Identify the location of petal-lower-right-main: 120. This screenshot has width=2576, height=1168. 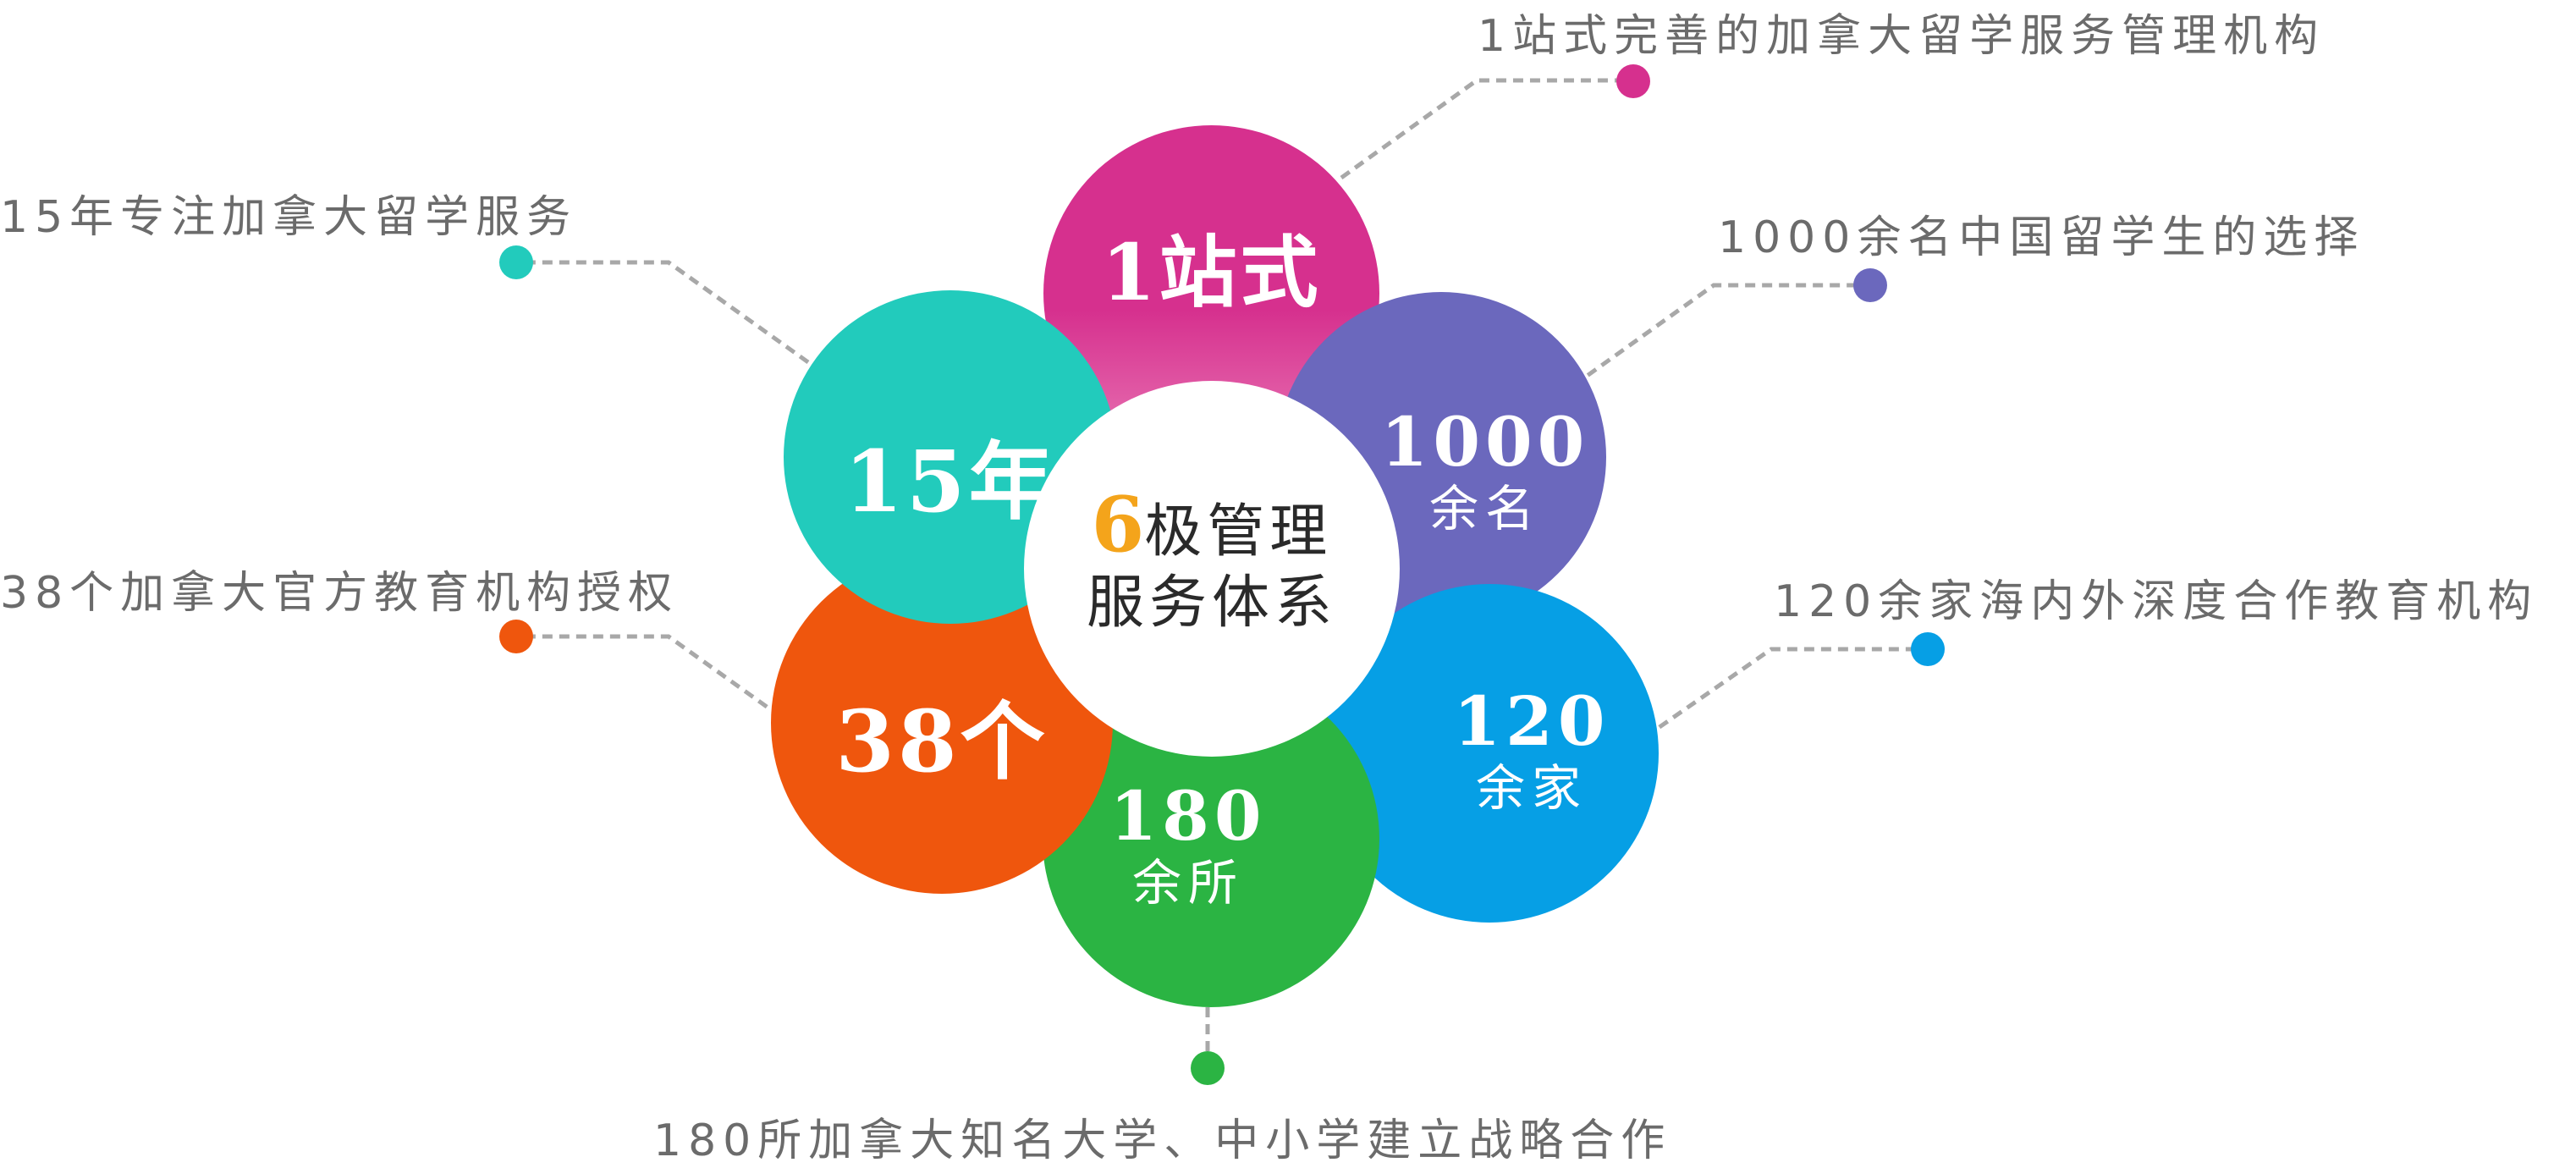
(1531, 721).